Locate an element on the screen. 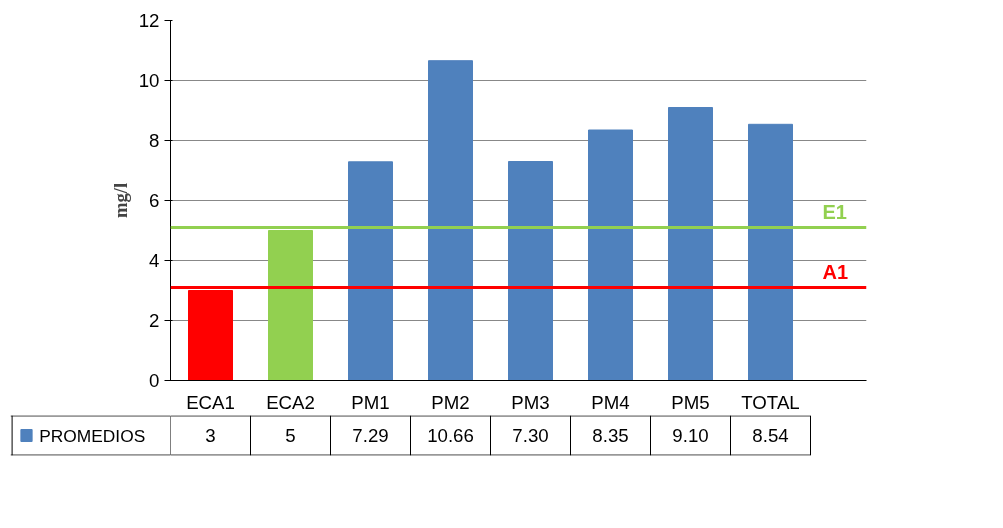 Image resolution: width=1003 pixels, height=528 pixels. y-axis-title: mg/l is located at coordinates (120, 200).